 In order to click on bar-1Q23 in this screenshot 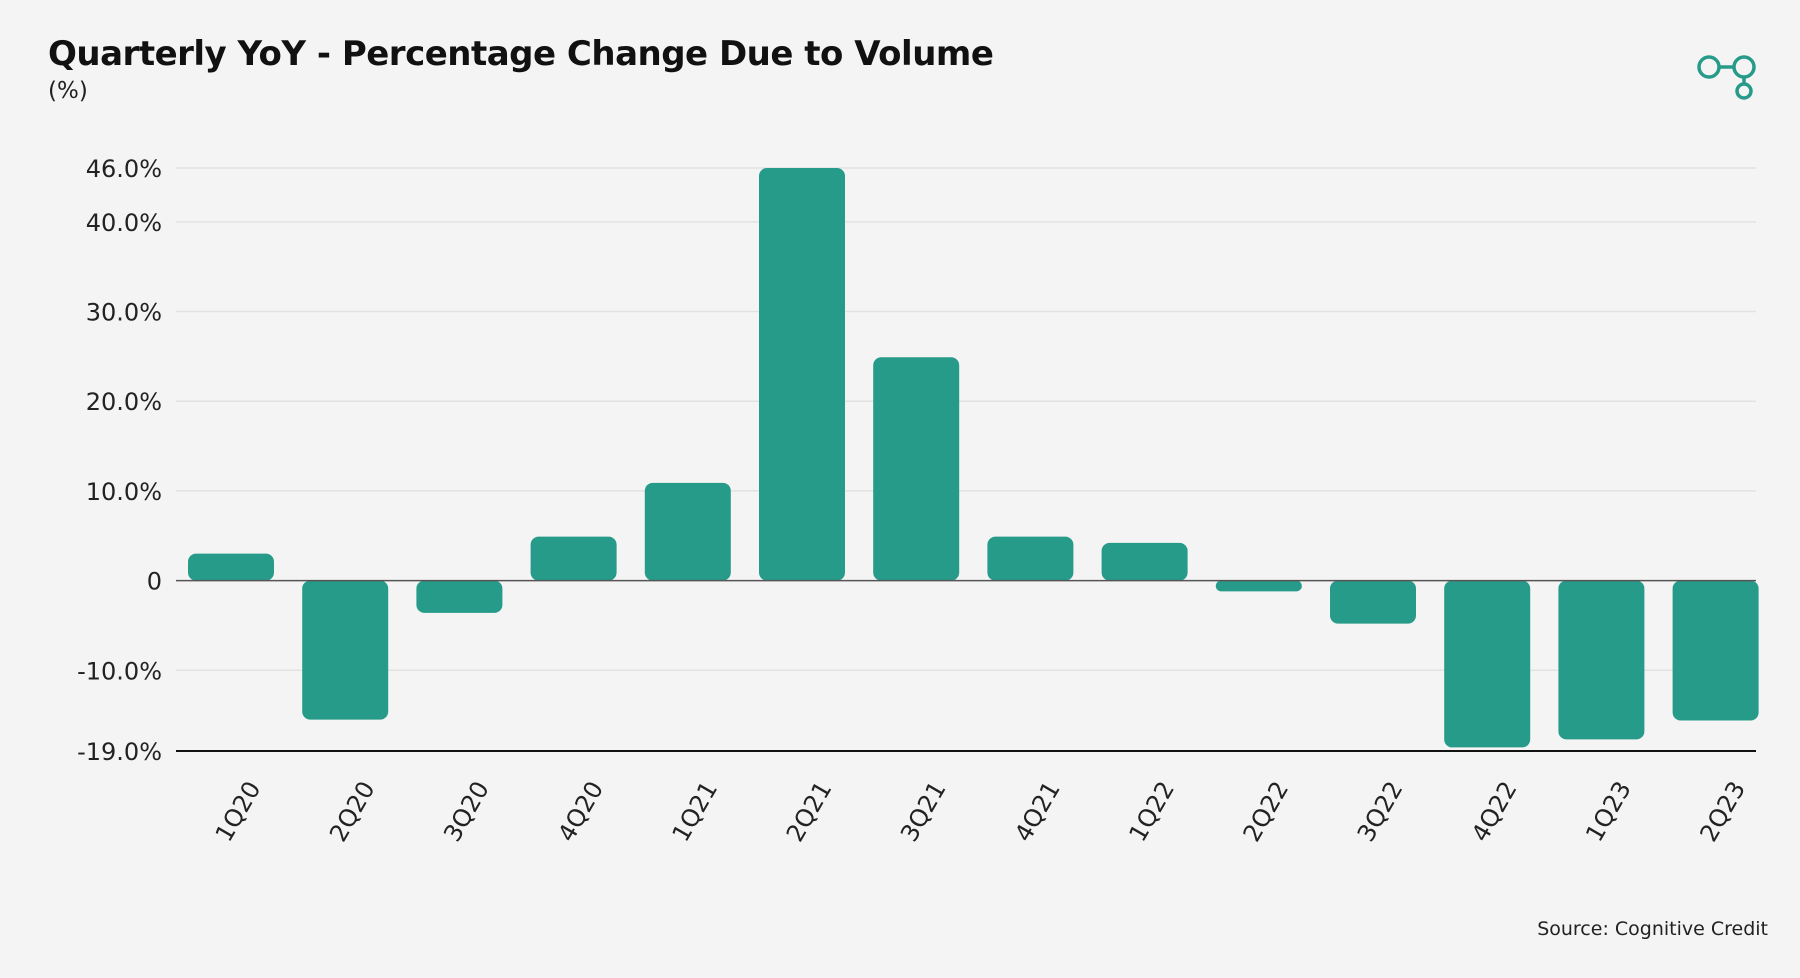, I will do `click(1601, 660)`.